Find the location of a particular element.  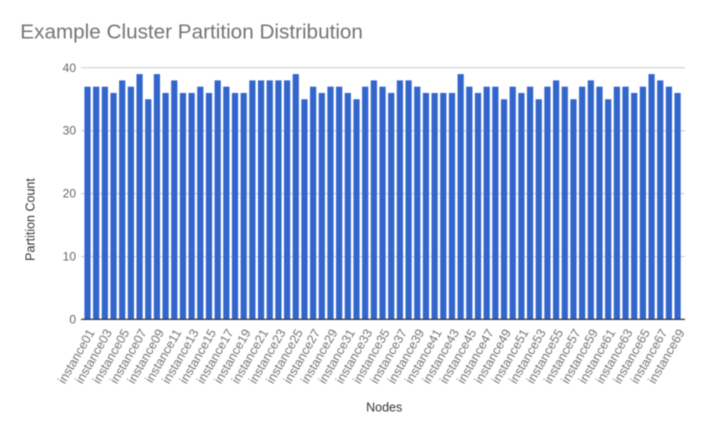

svg-text: 20 is located at coordinates (70, 194).